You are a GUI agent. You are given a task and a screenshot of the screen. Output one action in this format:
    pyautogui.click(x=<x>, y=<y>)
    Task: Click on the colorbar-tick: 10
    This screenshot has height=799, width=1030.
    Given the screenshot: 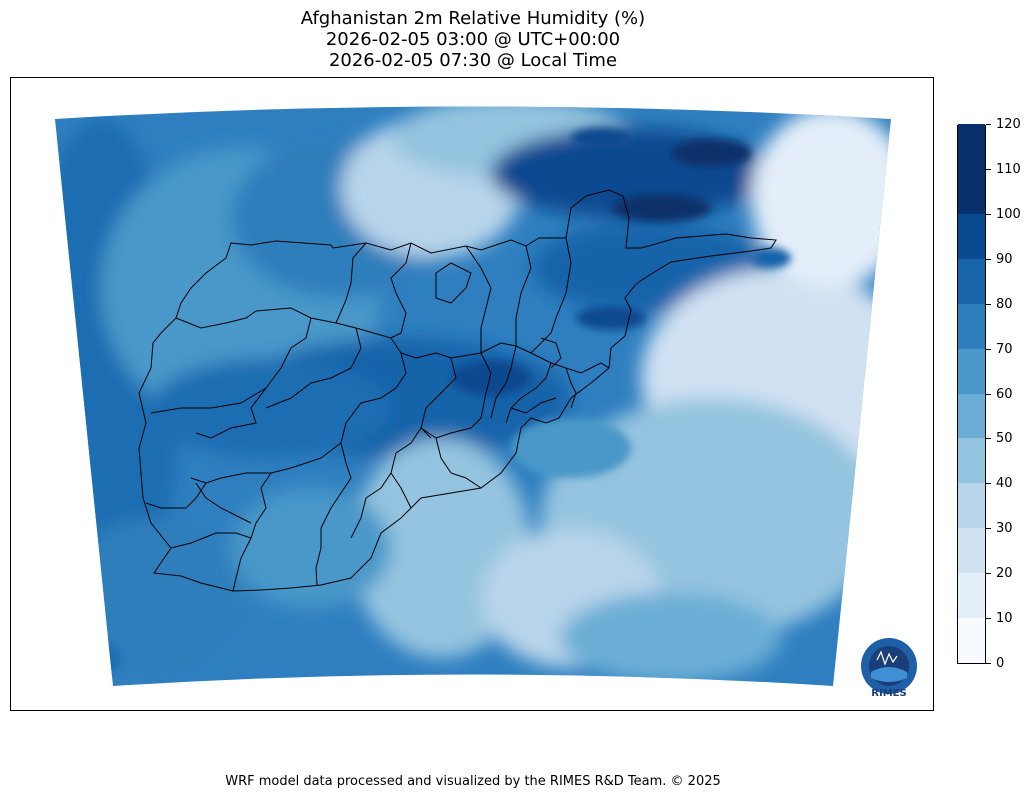 What is the action you would take?
    pyautogui.click(x=1006, y=619)
    